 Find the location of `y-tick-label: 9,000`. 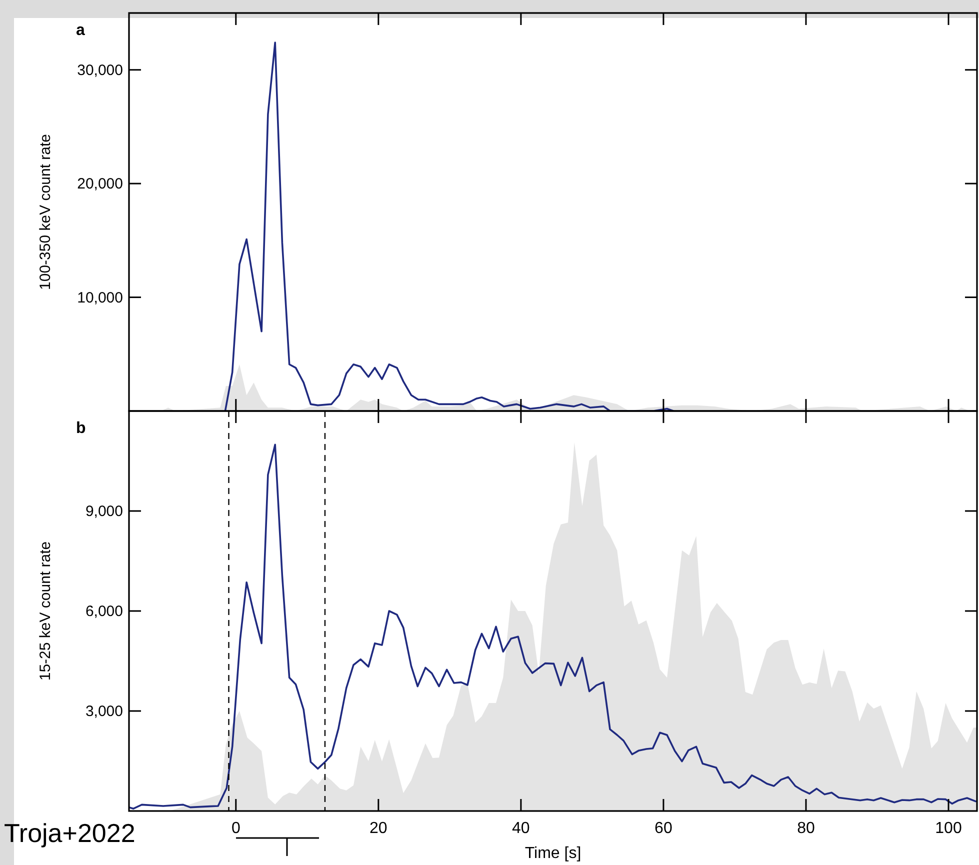

y-tick-label: 9,000 is located at coordinates (104, 511).